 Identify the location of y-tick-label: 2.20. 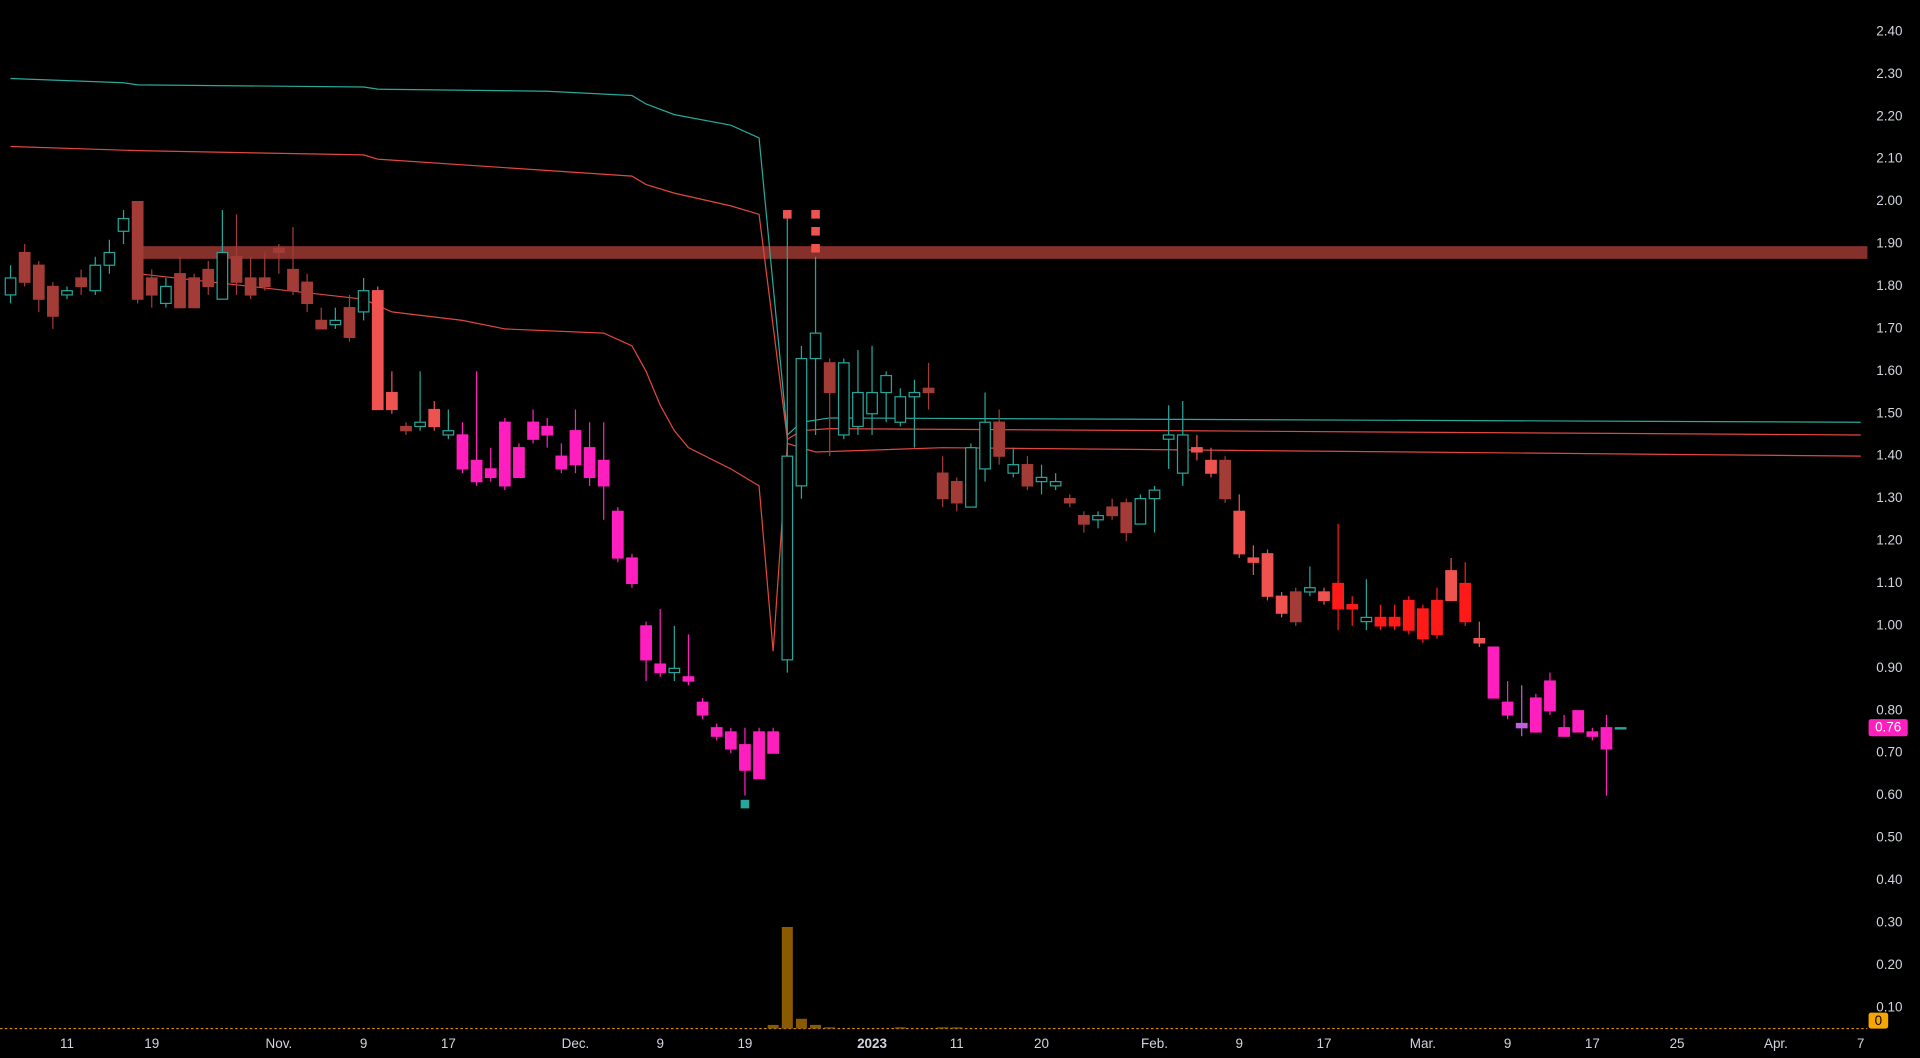
(1889, 115).